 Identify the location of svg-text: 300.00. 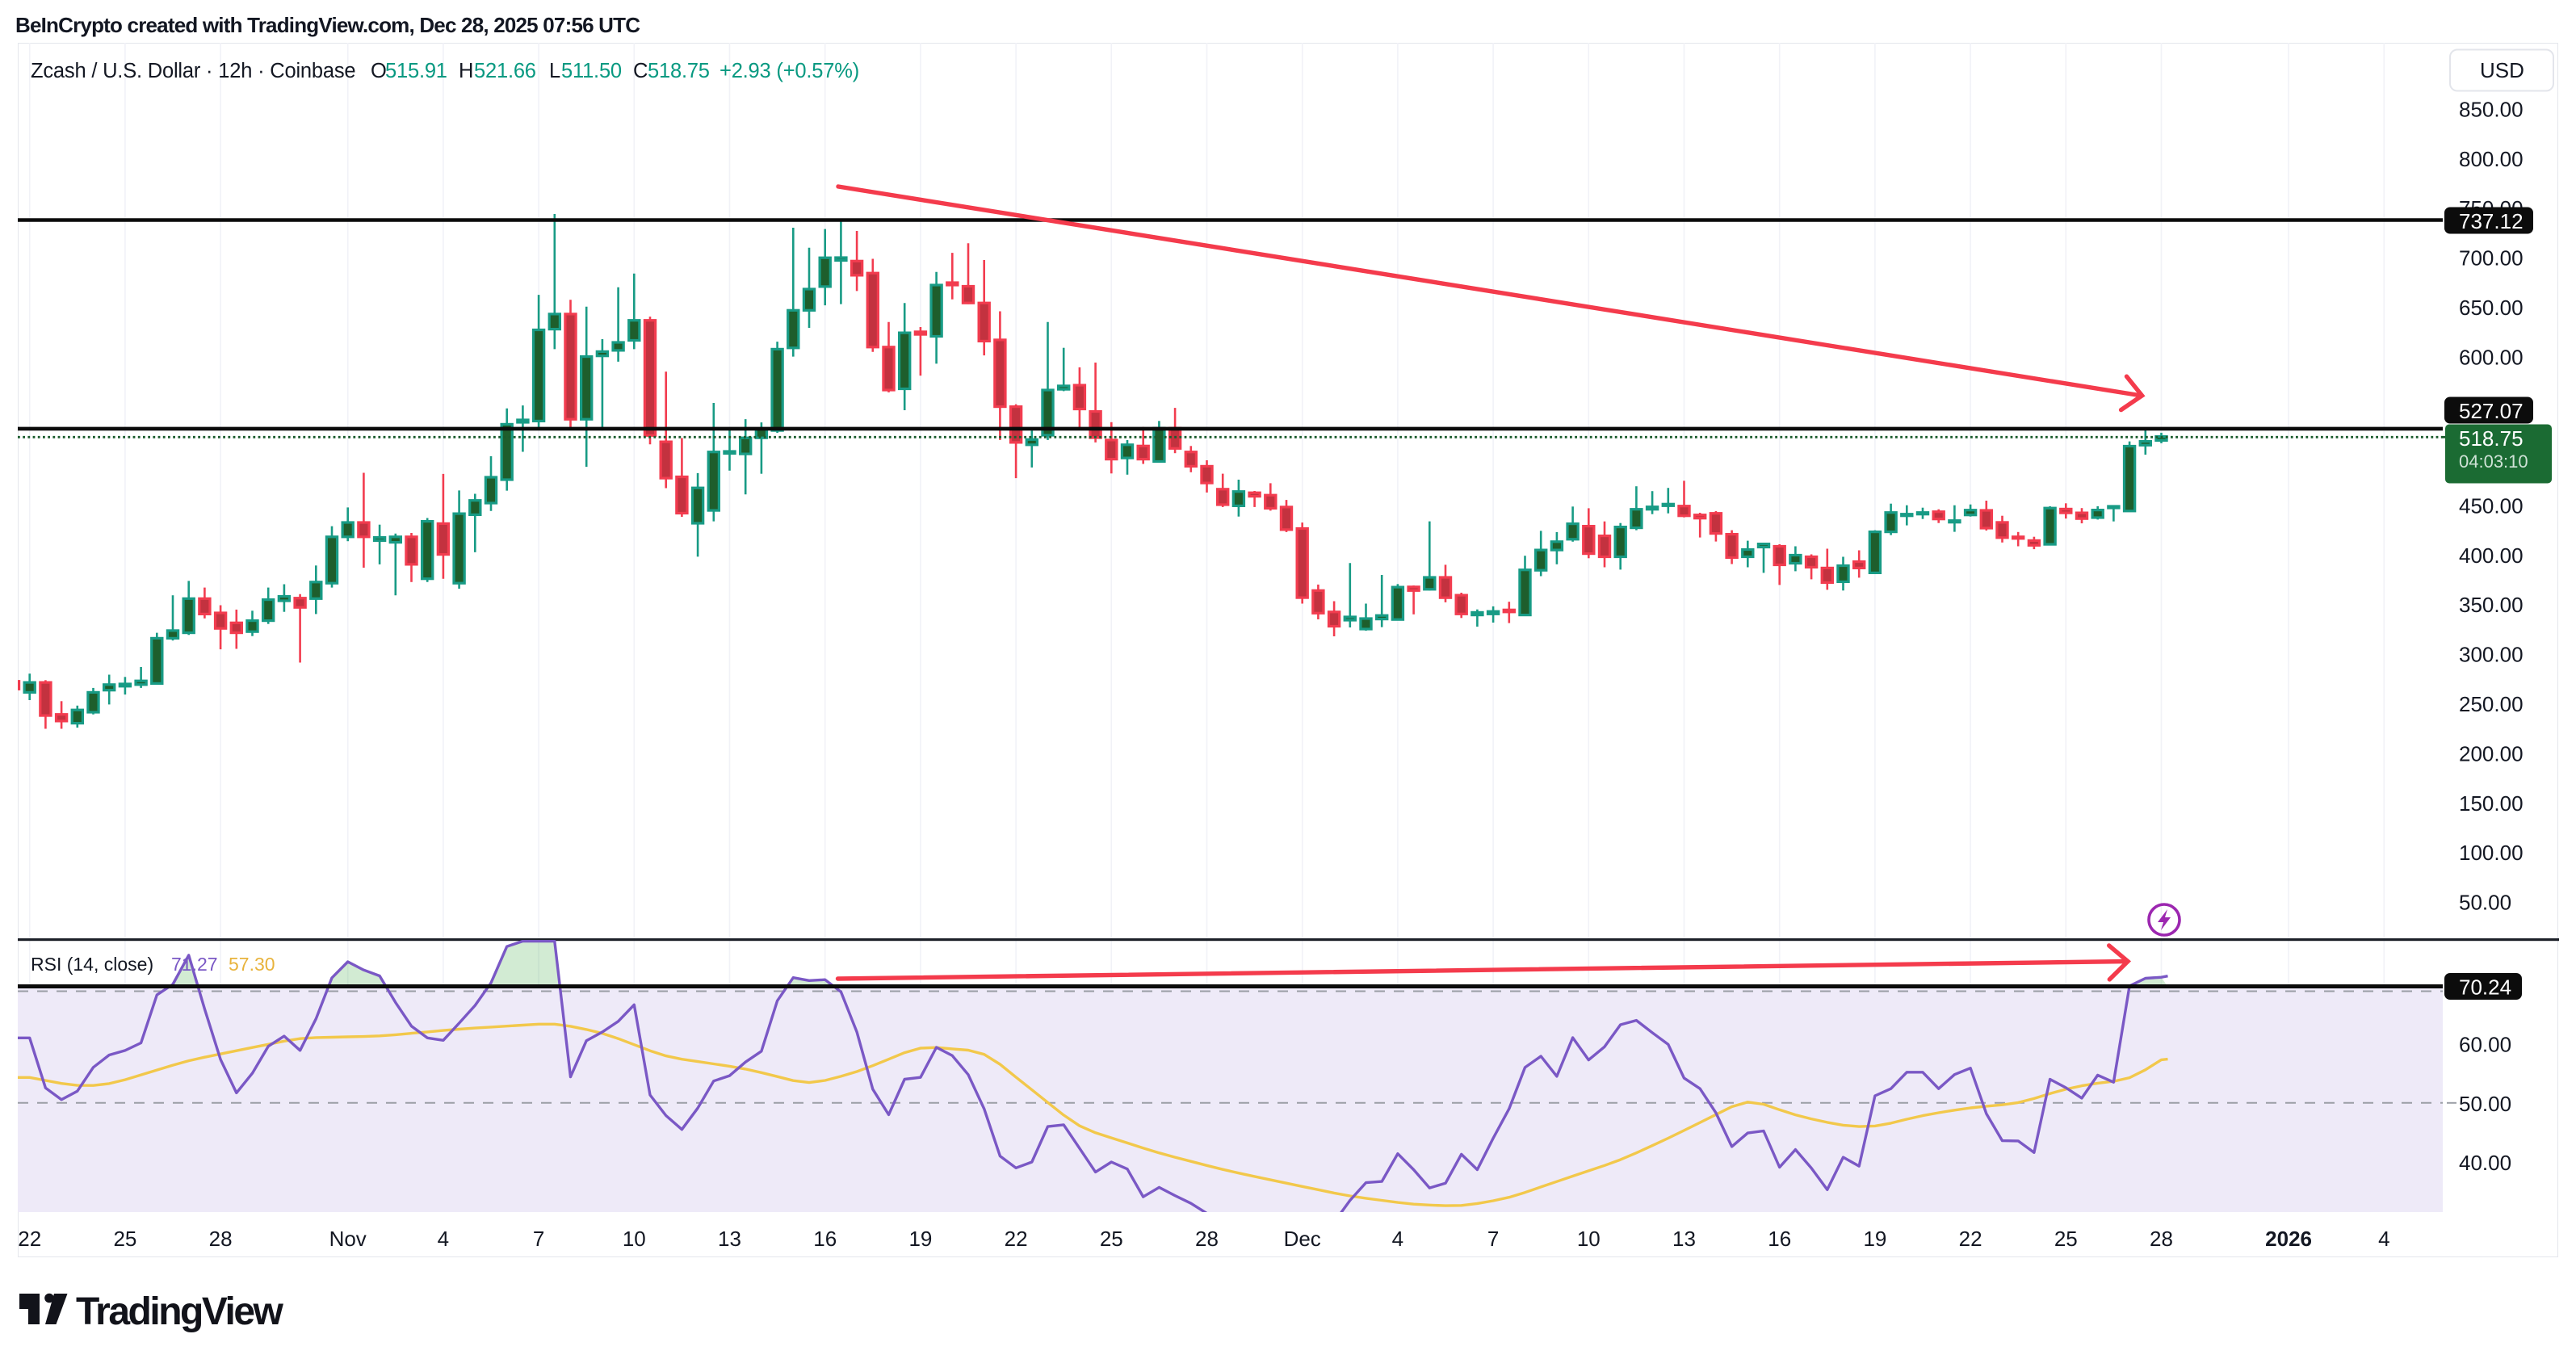
(2491, 655).